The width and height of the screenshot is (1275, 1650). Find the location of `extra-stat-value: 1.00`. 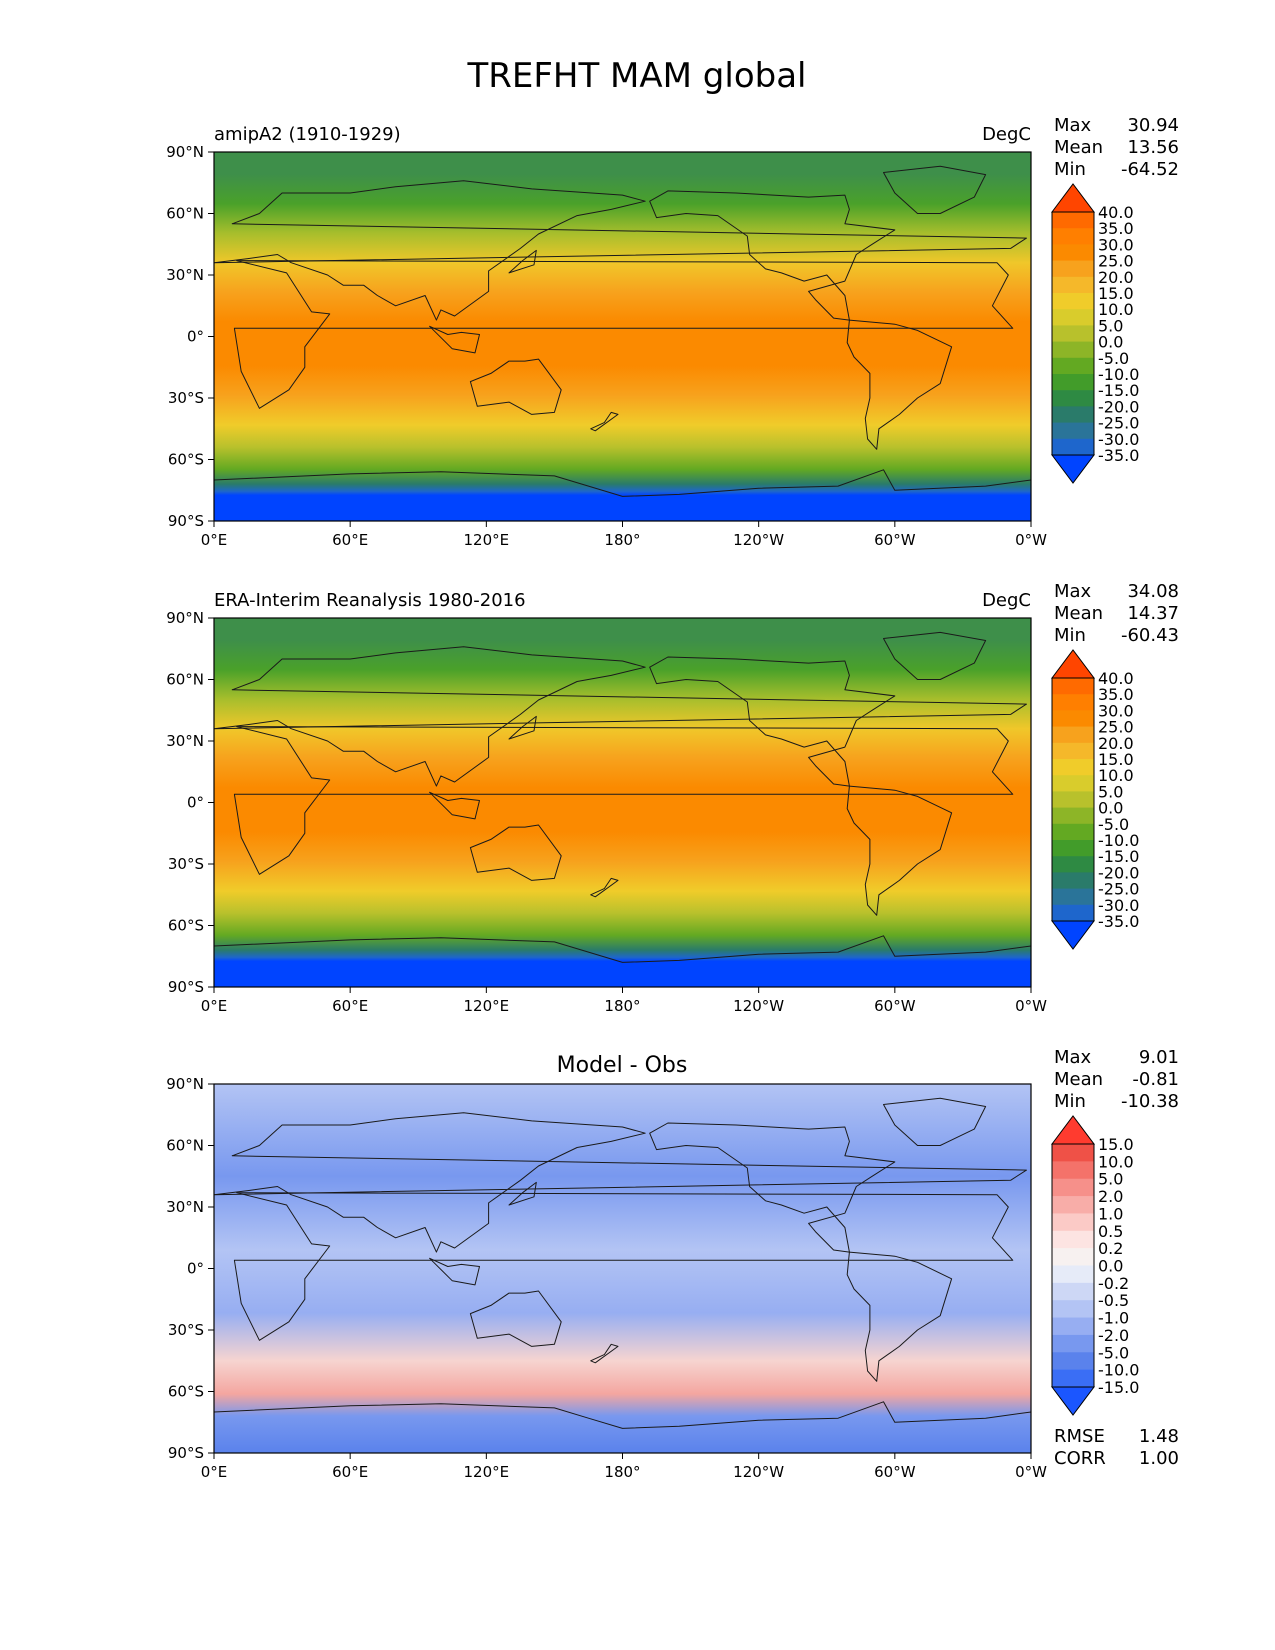

extra-stat-value: 1.00 is located at coordinates (1159, 1458).